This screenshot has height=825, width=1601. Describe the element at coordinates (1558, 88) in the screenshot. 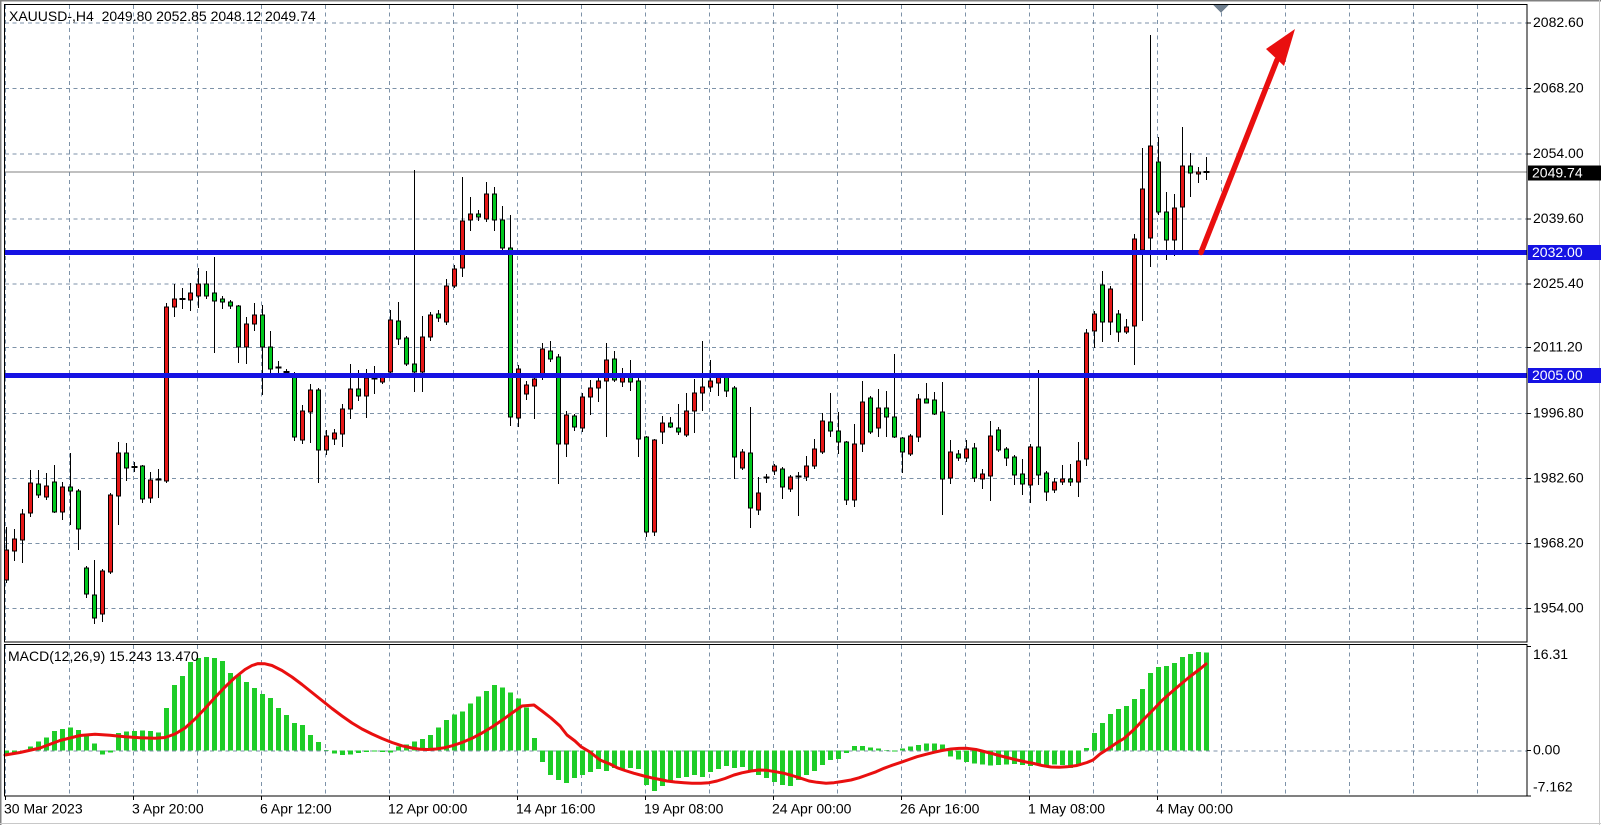

I see `svg-text: 2068.20` at that location.